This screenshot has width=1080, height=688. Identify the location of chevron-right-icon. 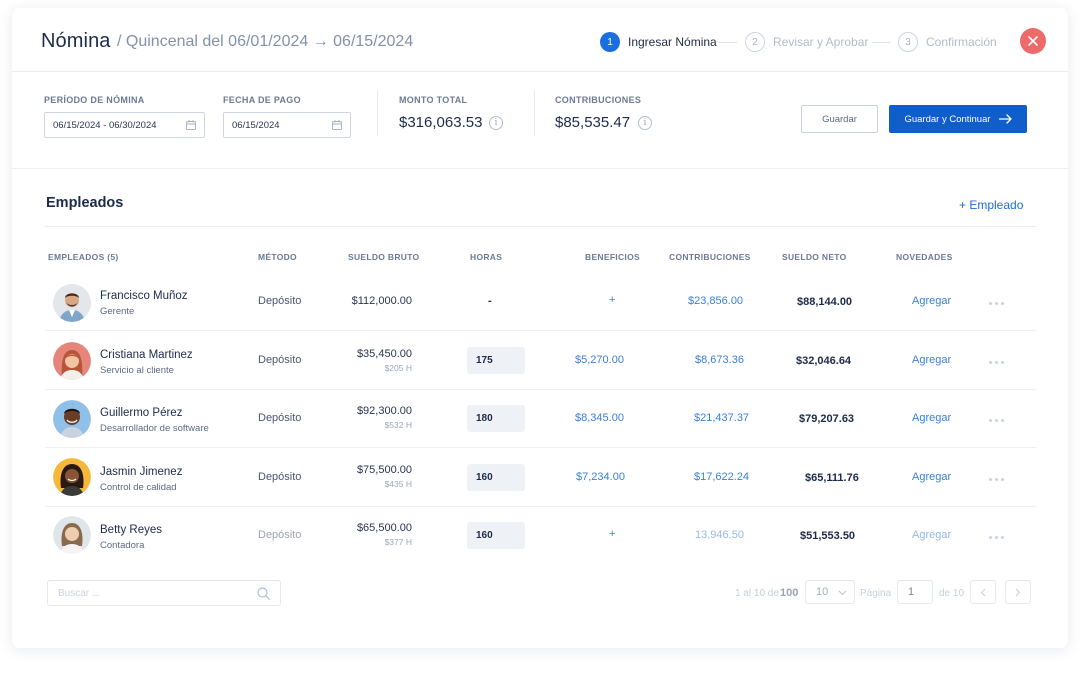
(1018, 592).